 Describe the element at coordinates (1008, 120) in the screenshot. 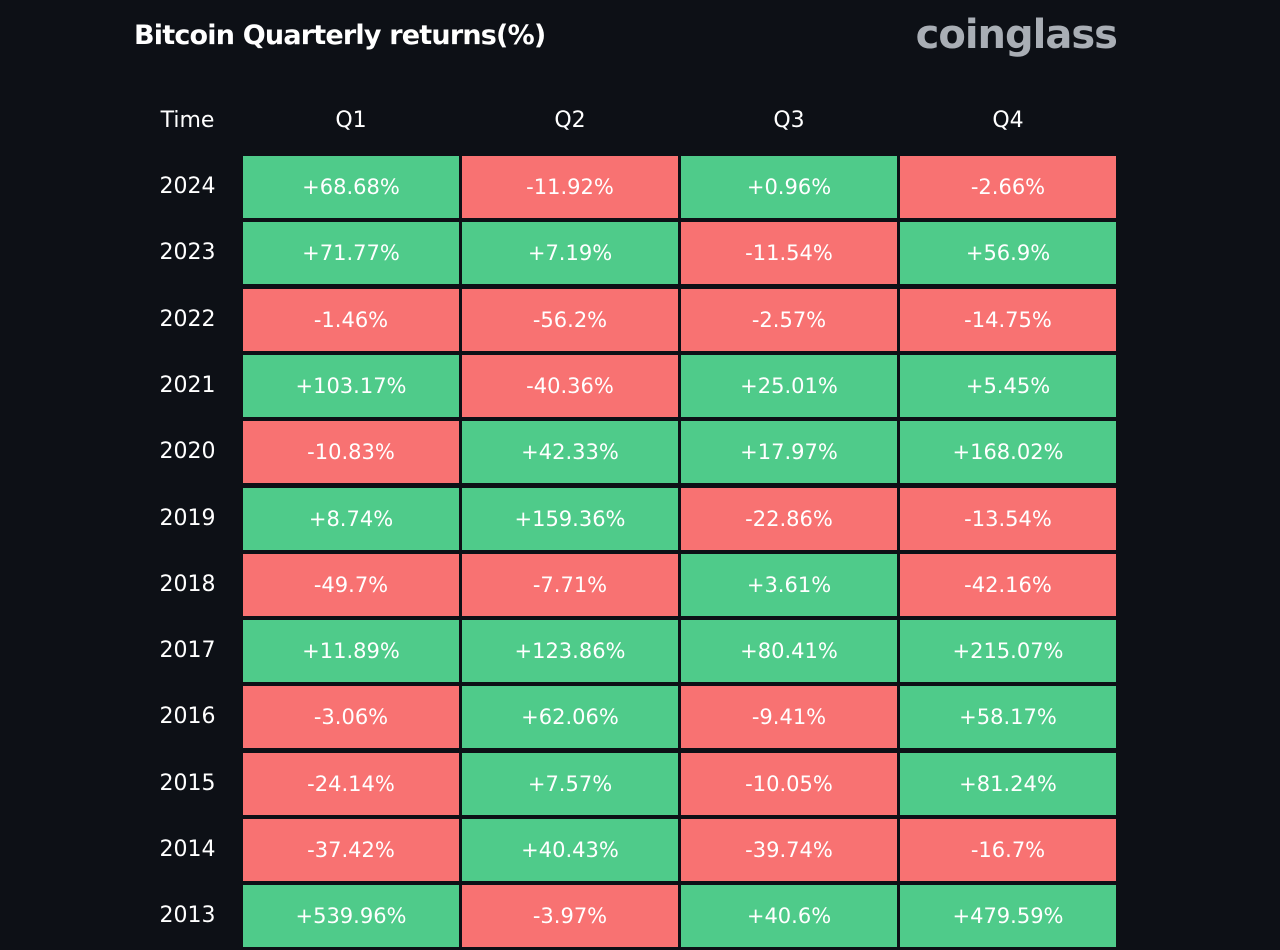

I see `header-q4: Q4` at that location.